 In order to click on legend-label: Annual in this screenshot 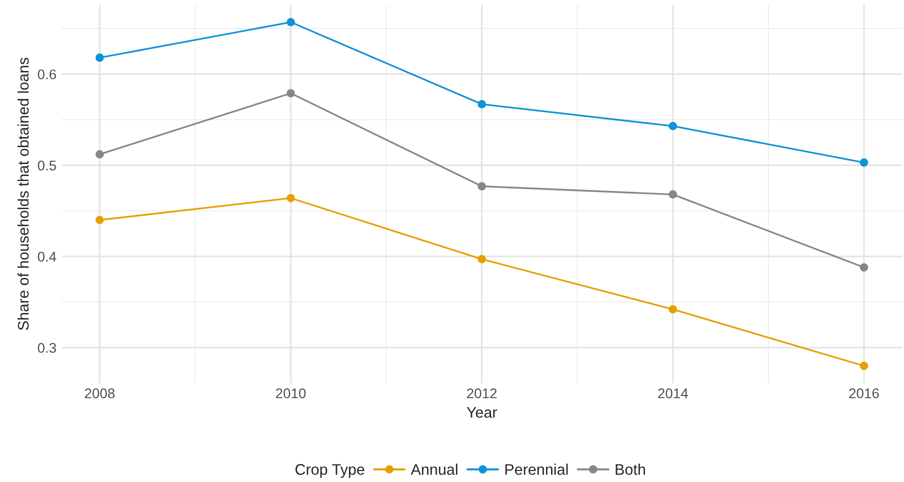, I will do `click(434, 469)`.